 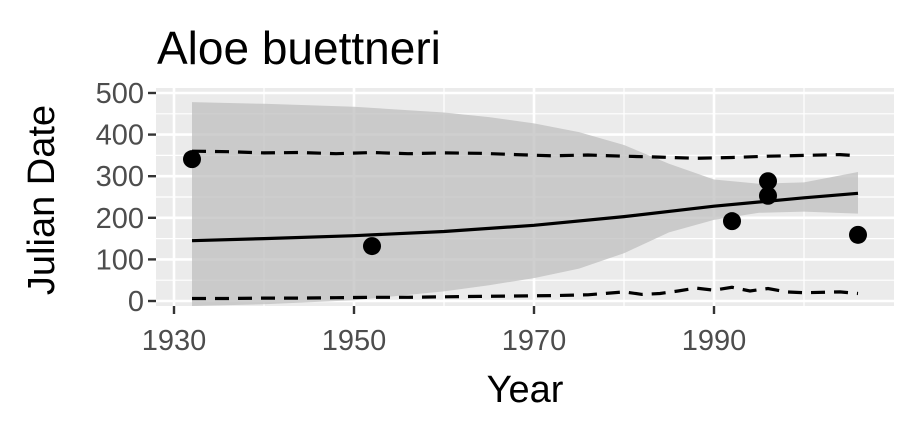 I want to click on x-axis-title: Year, so click(x=525, y=390).